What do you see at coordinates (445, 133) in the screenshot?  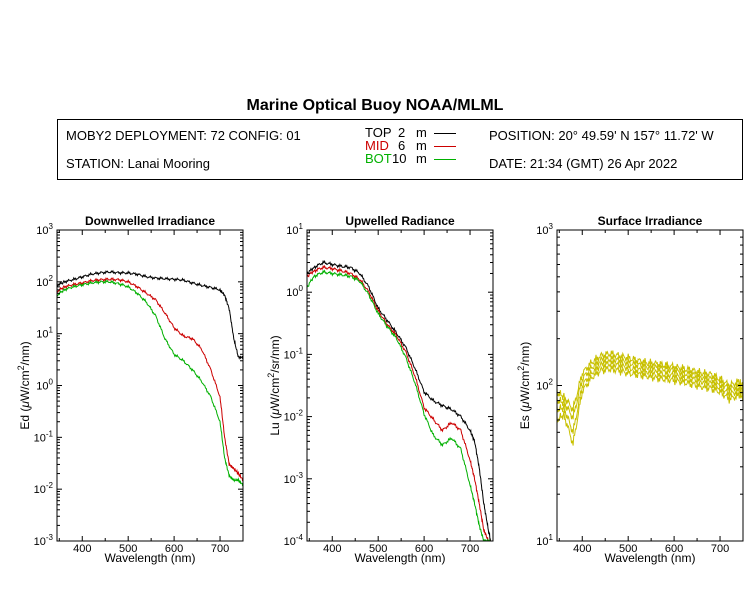 I see `legend-line-top` at bounding box center [445, 133].